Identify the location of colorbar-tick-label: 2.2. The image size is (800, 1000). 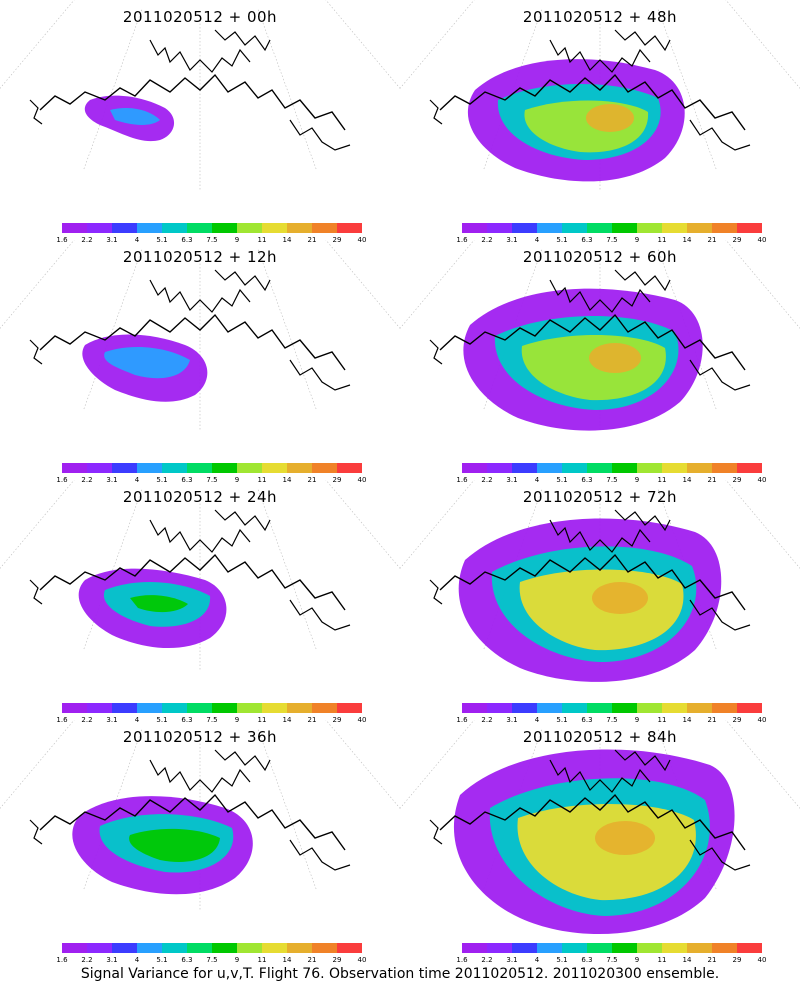
(487, 480).